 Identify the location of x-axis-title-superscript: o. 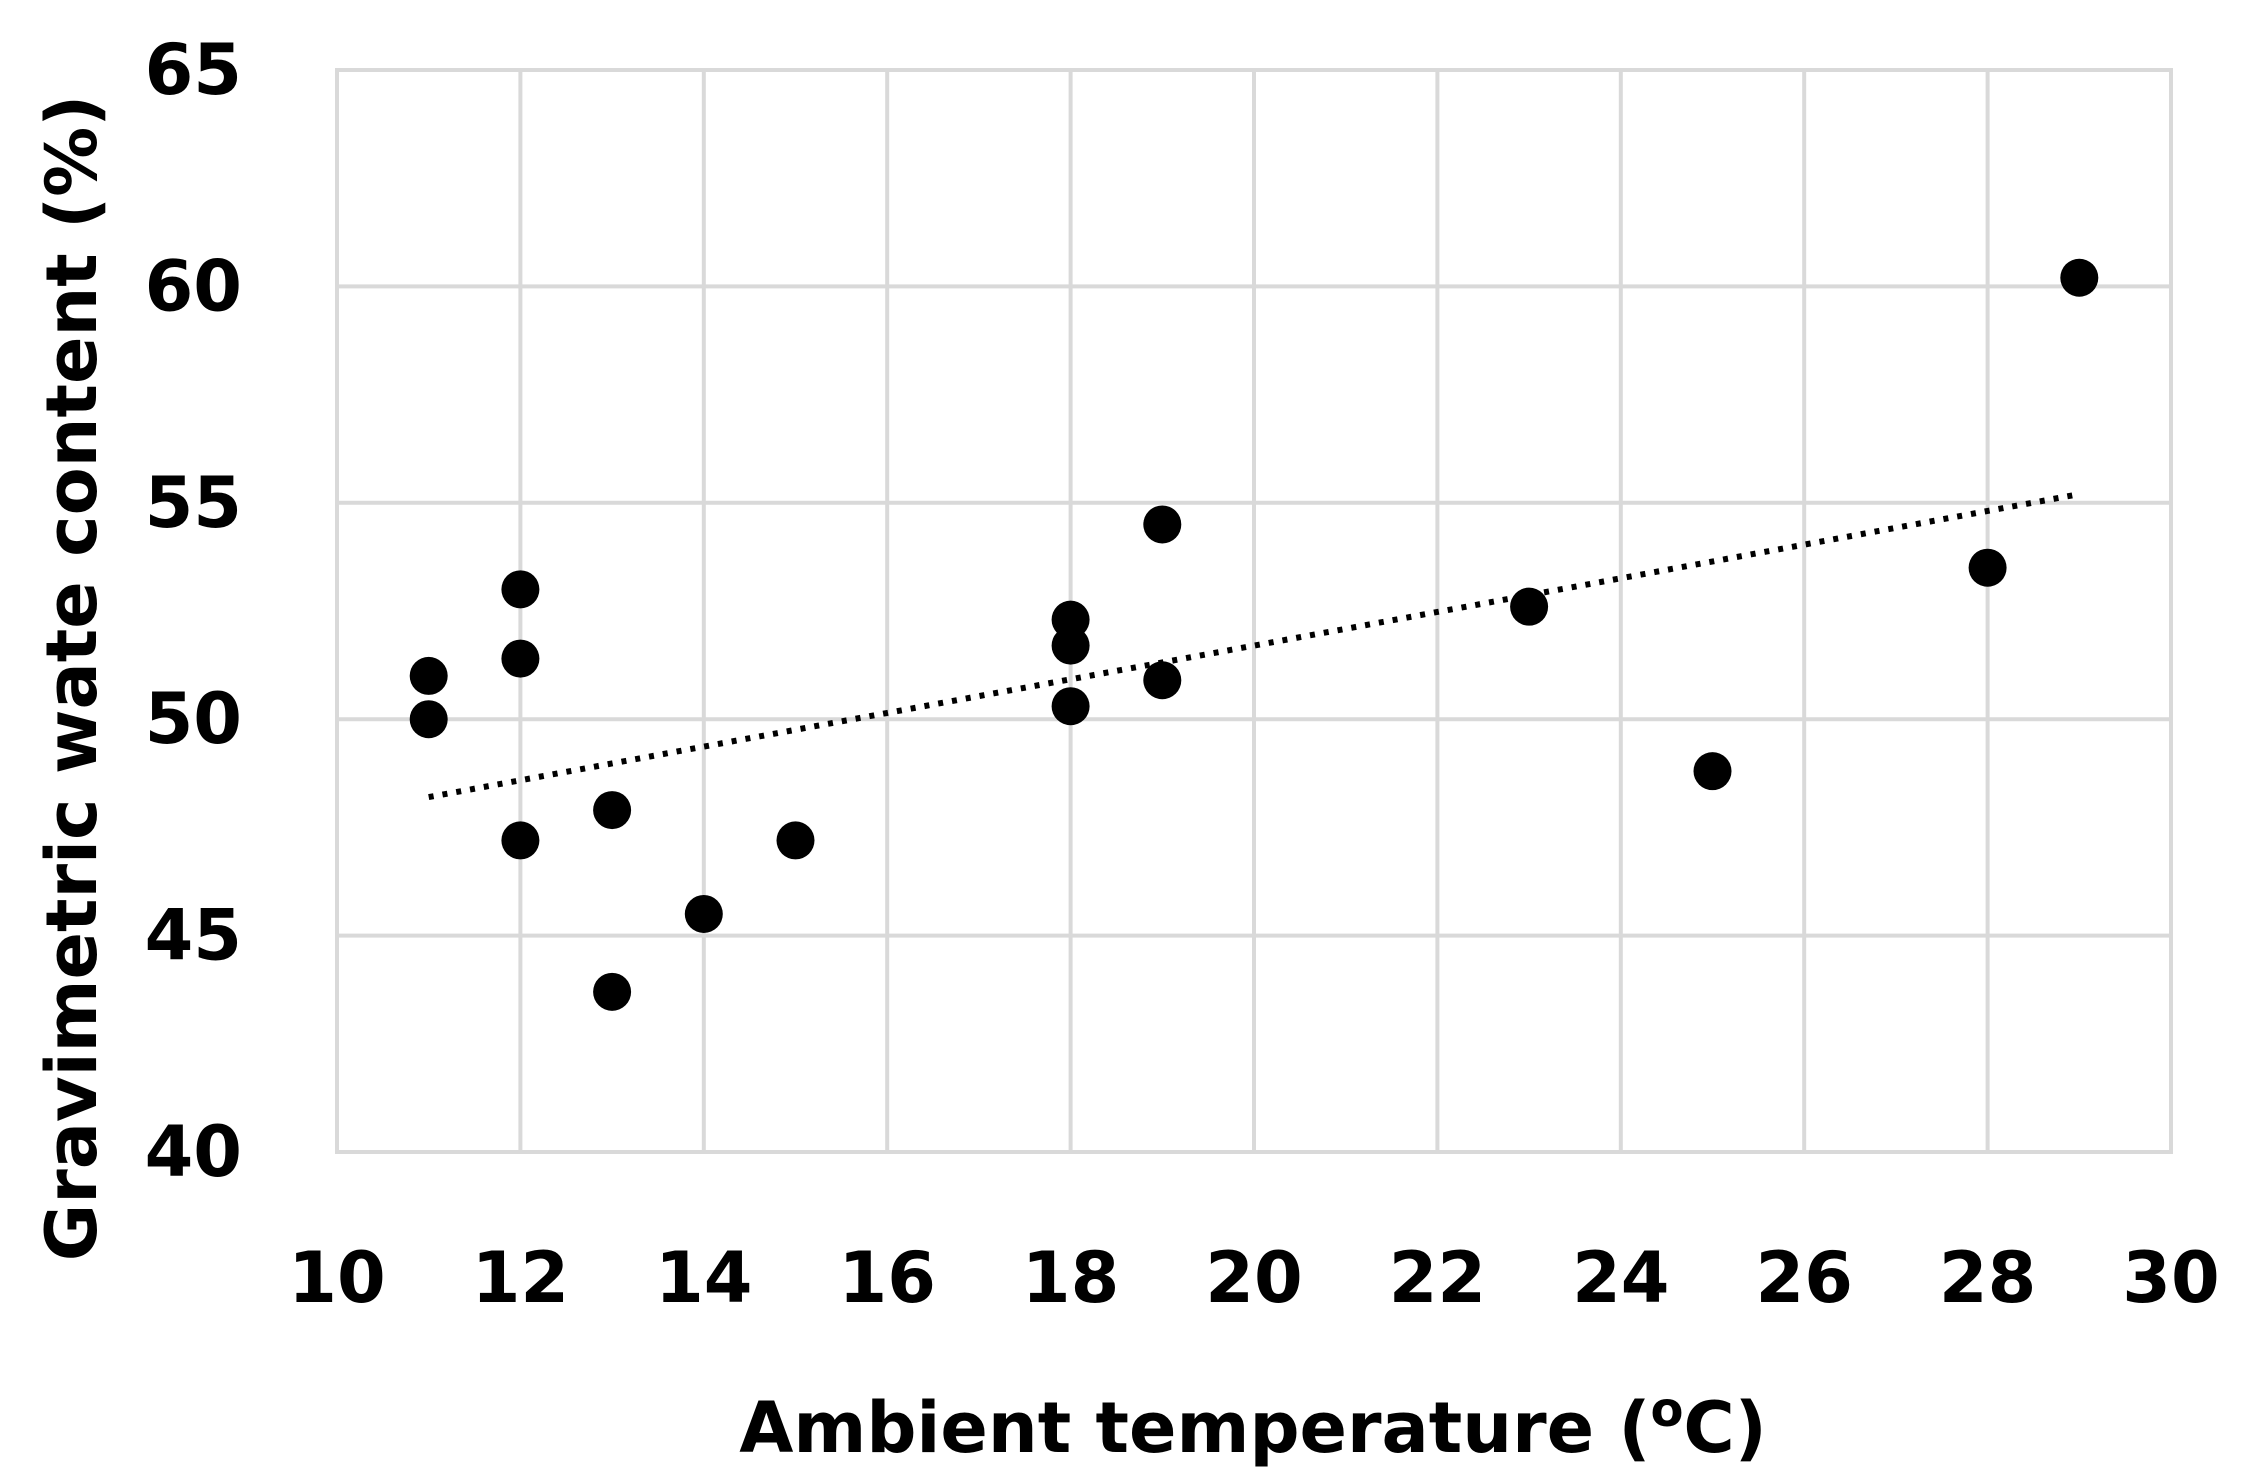
(1666, 1410).